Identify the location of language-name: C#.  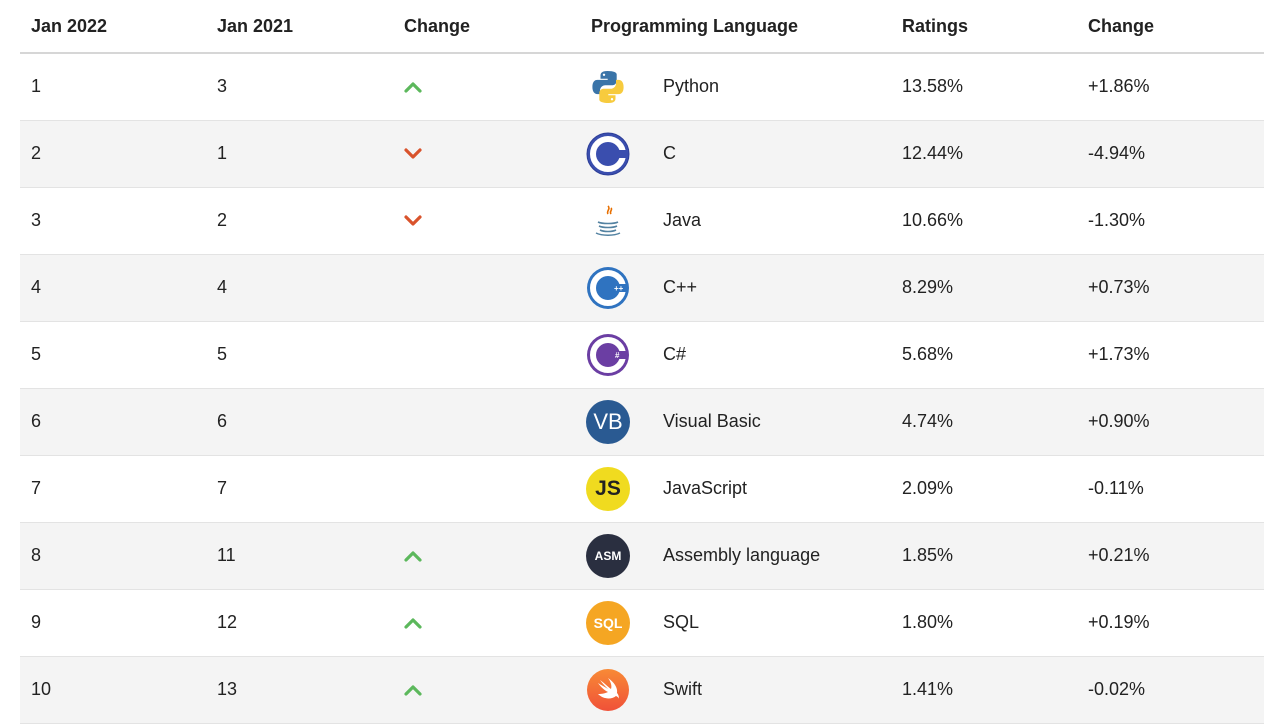
(675, 354).